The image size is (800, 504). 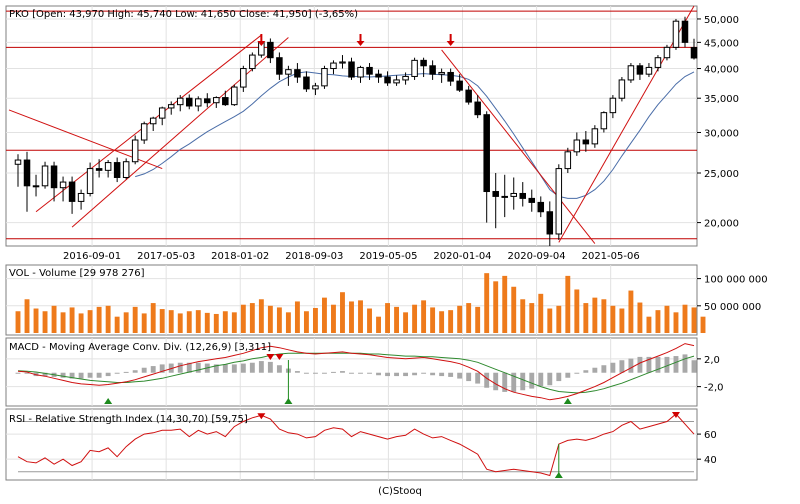 I want to click on panel-frame-rsi, so click(x=351, y=444).